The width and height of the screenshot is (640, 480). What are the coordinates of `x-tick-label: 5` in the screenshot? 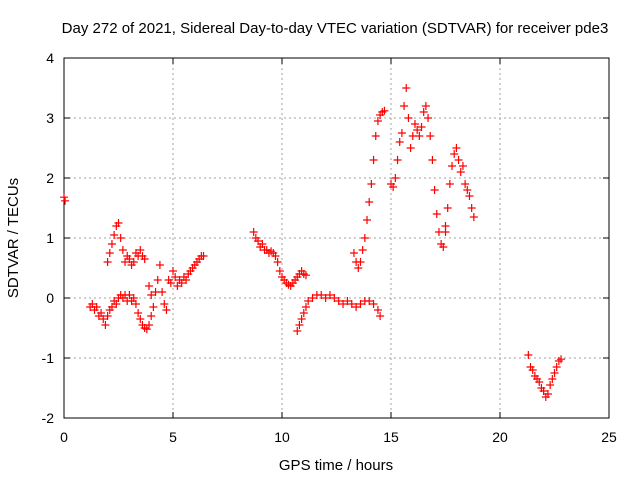 It's located at (173, 437).